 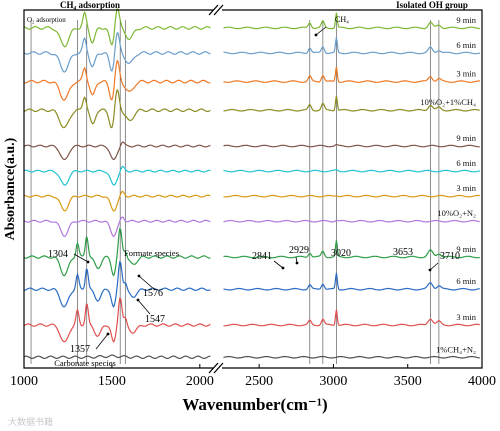 What do you see at coordinates (466, 20) in the screenshot?
I see `series-label-0: 9 min` at bounding box center [466, 20].